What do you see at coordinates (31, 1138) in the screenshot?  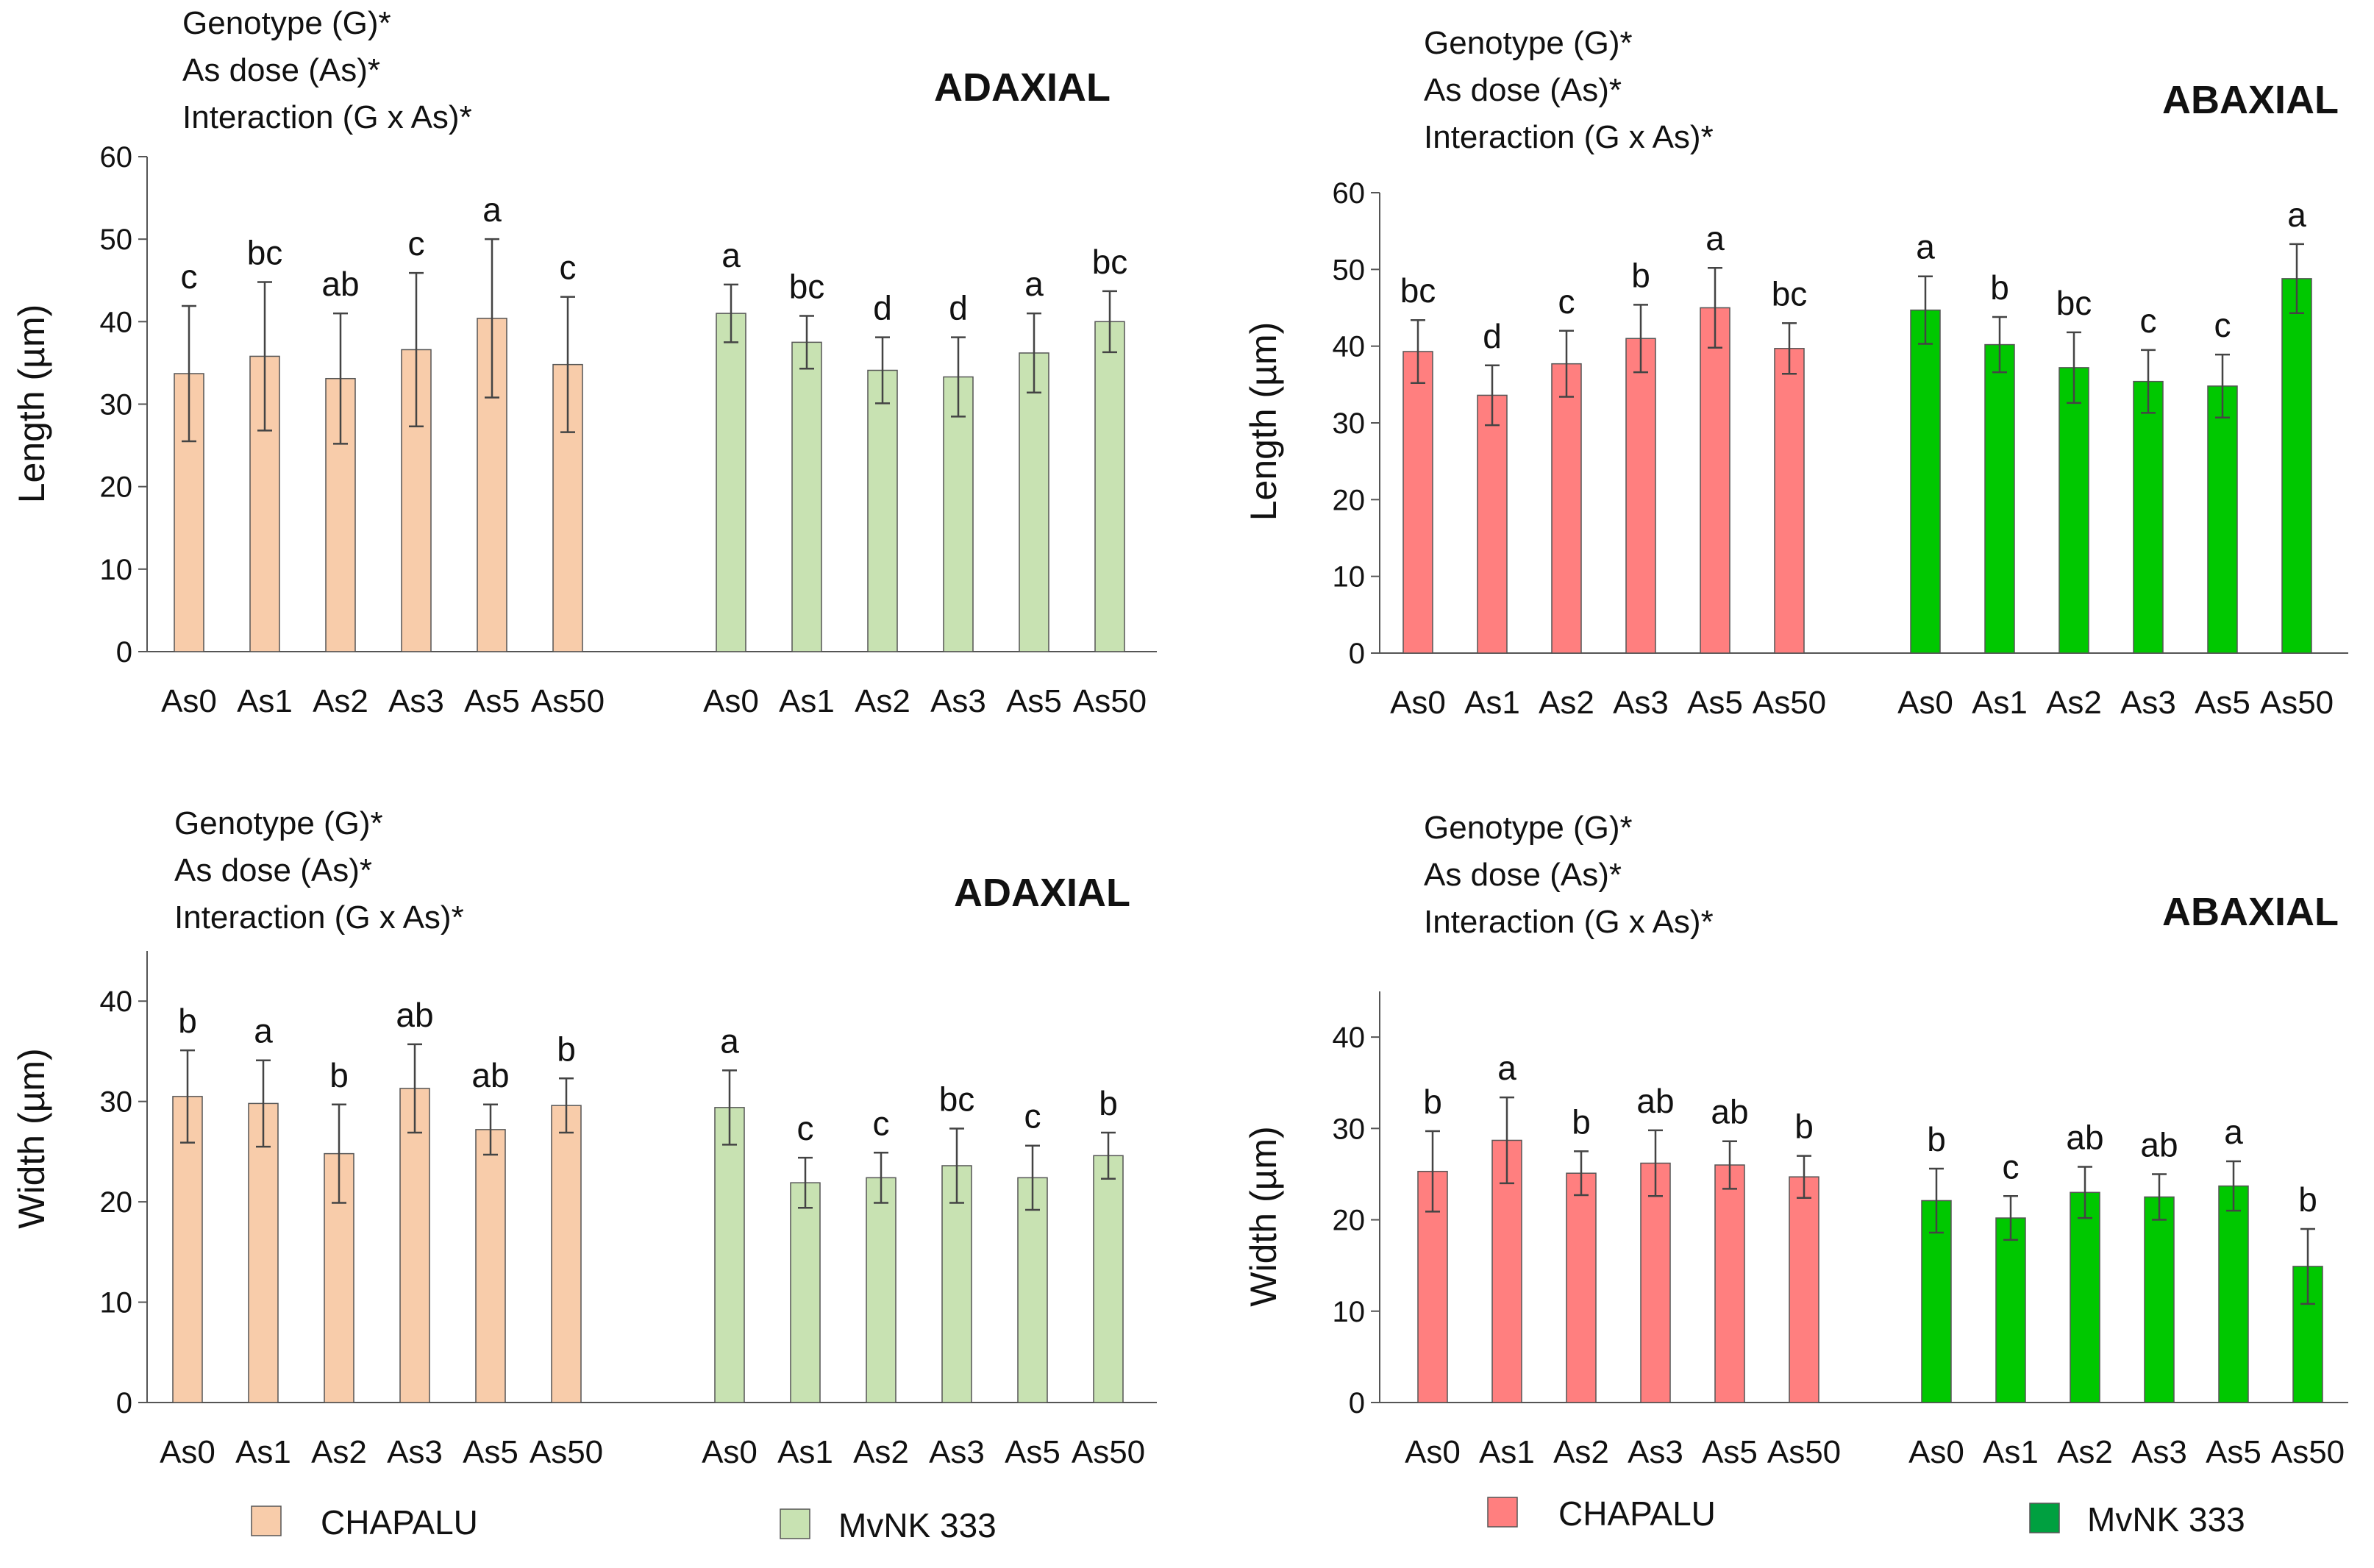 I see `y-axis-label: Width (µm)` at bounding box center [31, 1138].